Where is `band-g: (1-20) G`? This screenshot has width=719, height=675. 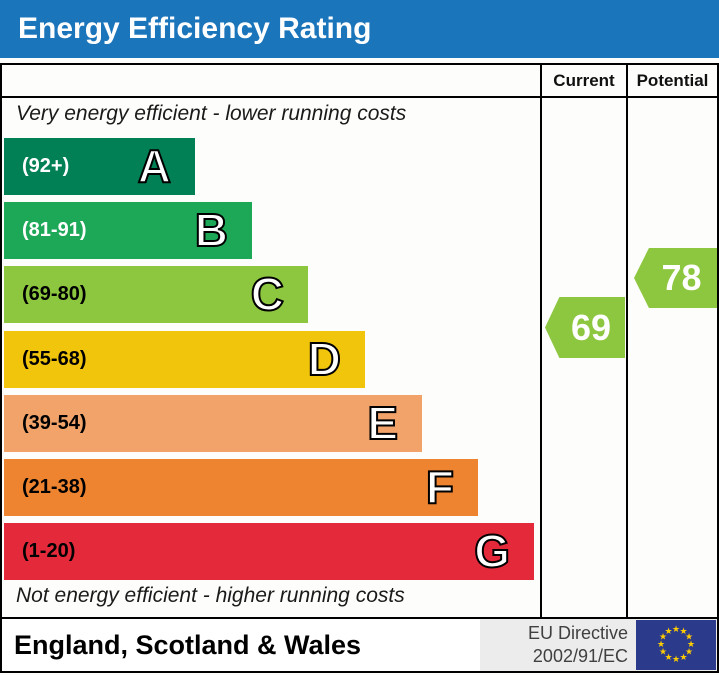
band-g: (1-20) G is located at coordinates (269, 551).